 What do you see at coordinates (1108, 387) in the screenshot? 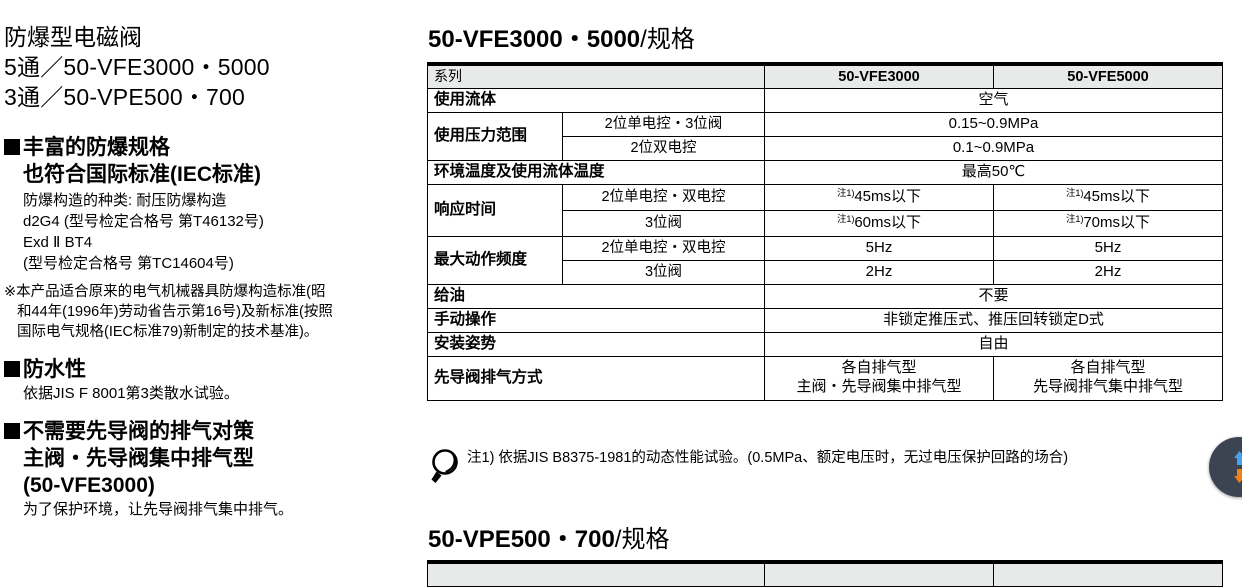
I see `pilot-exhaust-vfe5000-line2: 先导阀排气集中排气型` at bounding box center [1108, 387].